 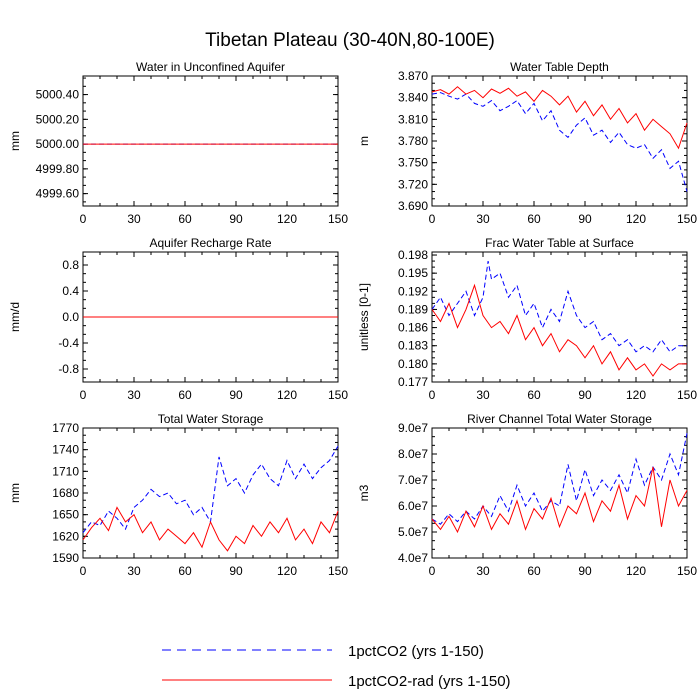 What do you see at coordinates (413, 163) in the screenshot?
I see `y-tick-label: 3.750` at bounding box center [413, 163].